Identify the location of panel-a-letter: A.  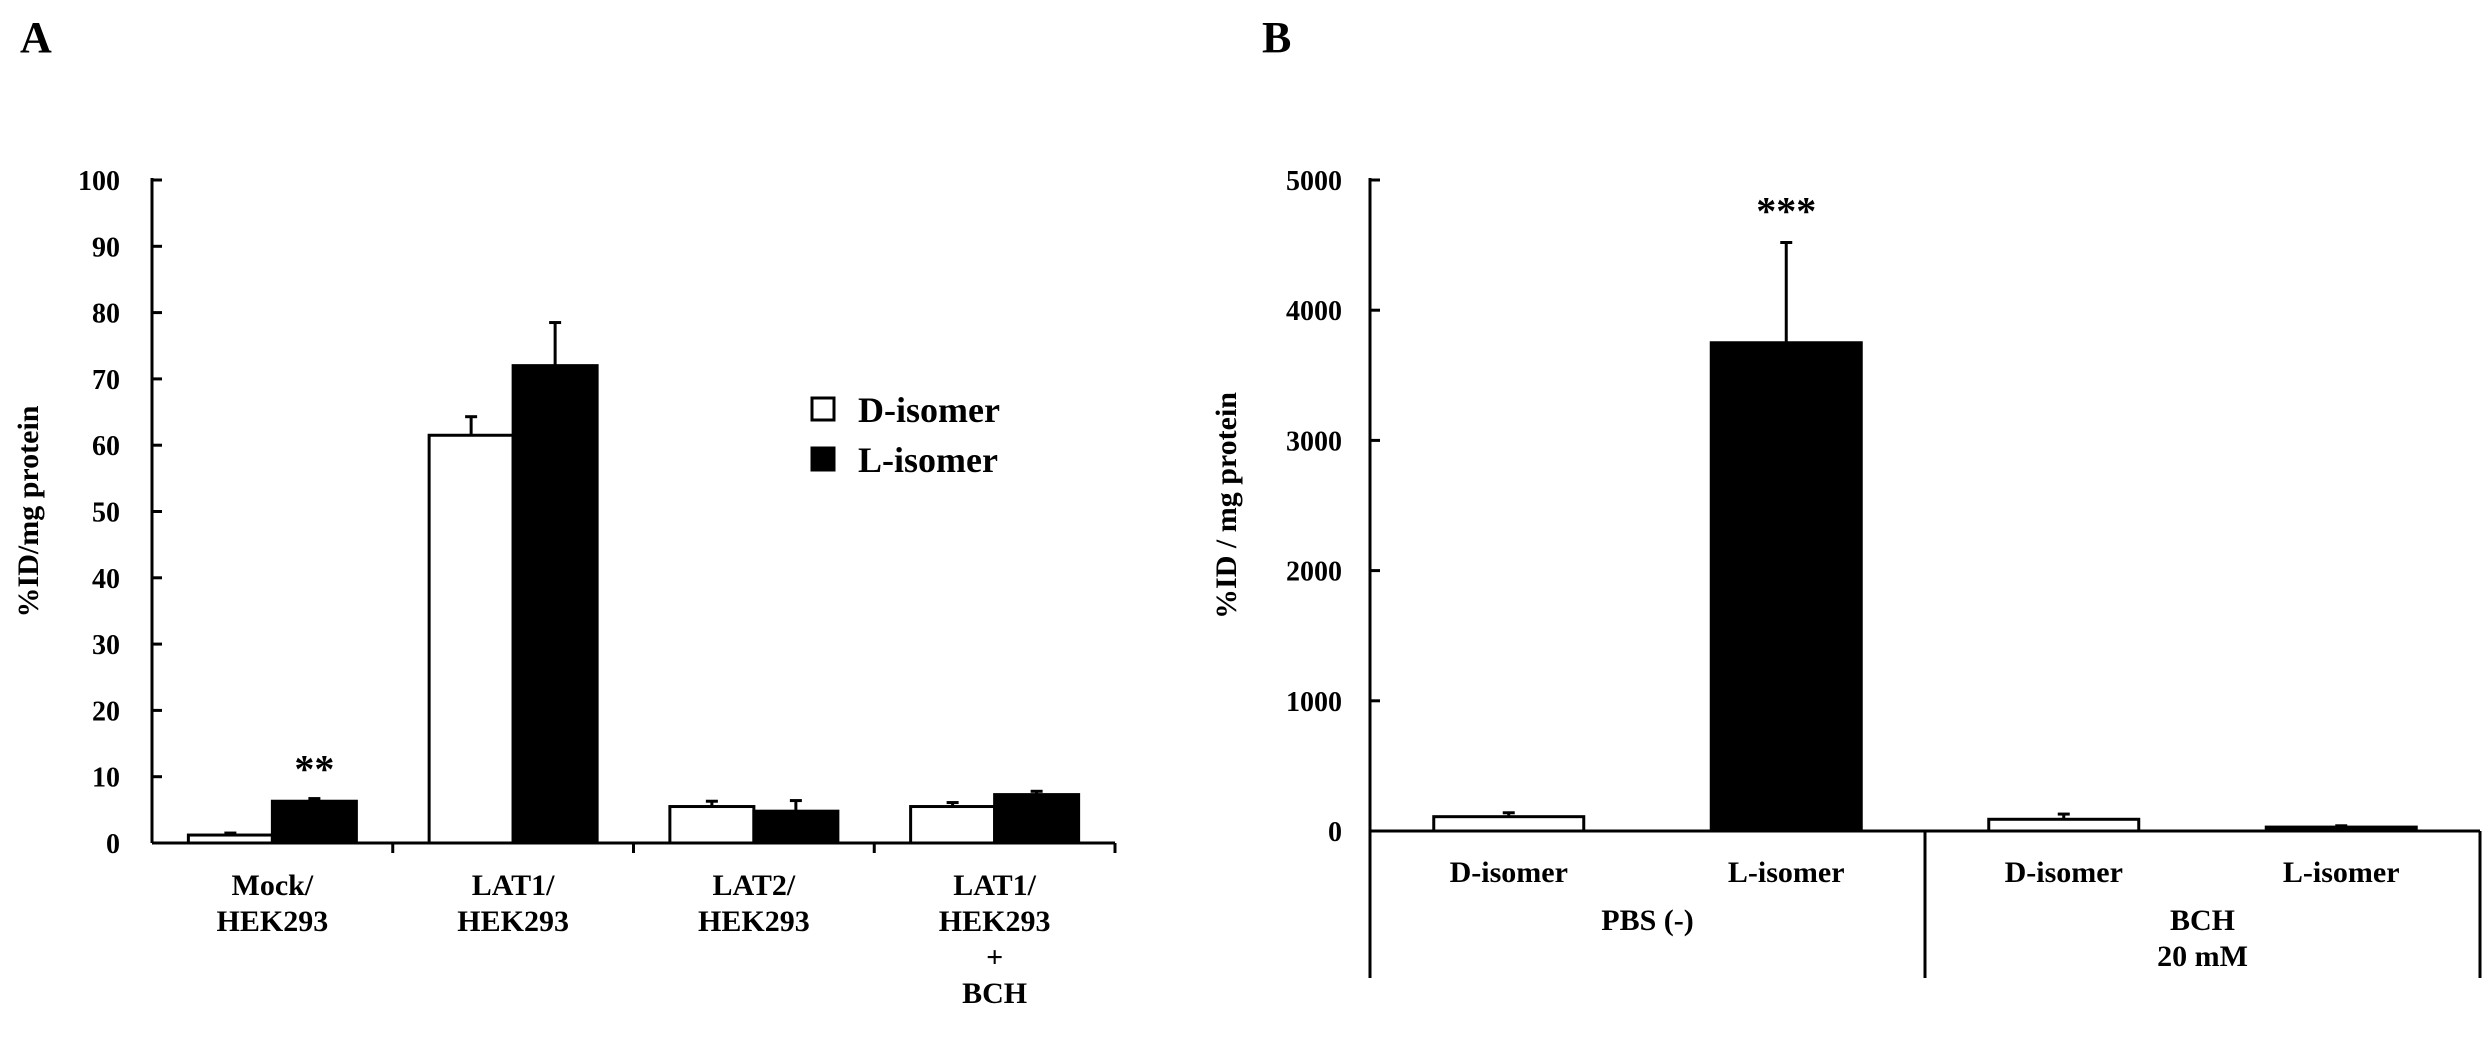
(36, 37).